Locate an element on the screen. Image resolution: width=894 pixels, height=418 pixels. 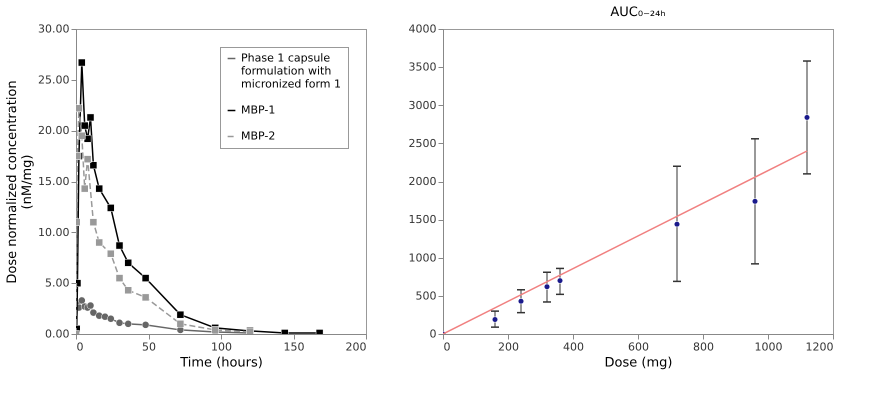
x-tick-label: 1200 is located at coordinates (820, 347).